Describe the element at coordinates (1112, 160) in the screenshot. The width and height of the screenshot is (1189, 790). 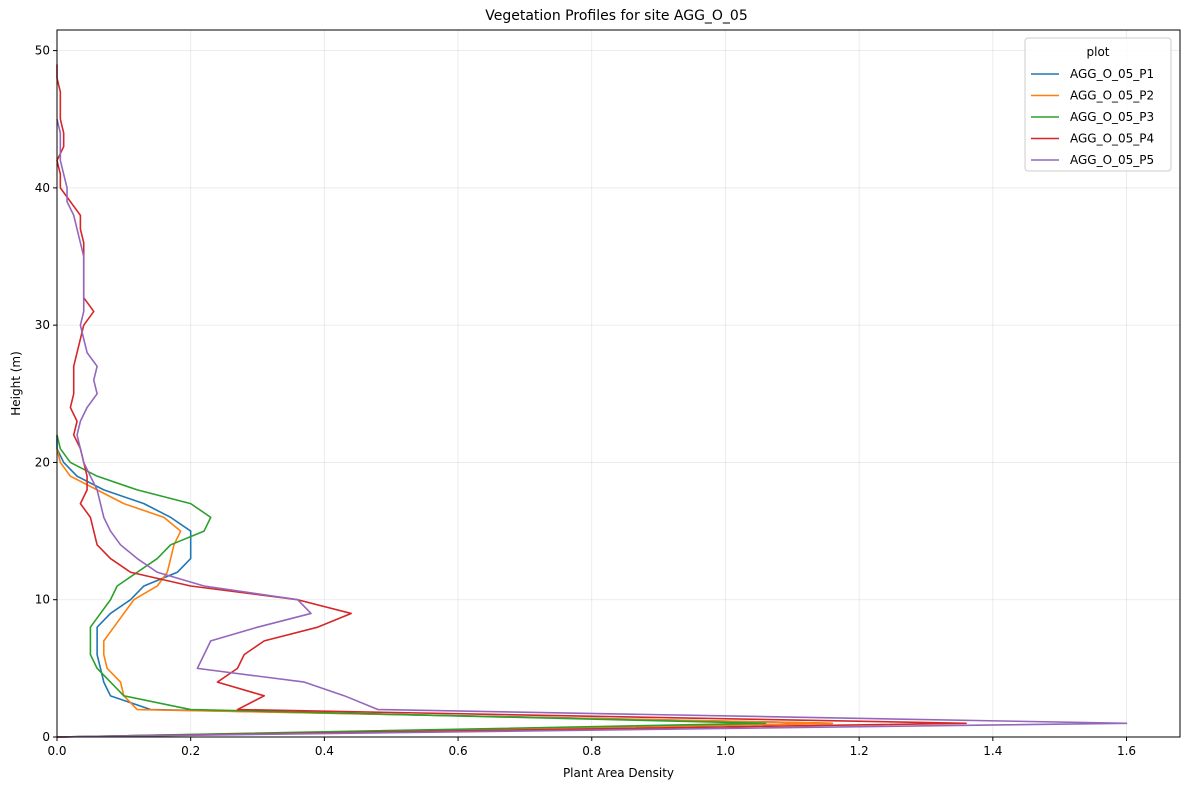
I see `legend-label: AGG_O_05_P5` at that location.